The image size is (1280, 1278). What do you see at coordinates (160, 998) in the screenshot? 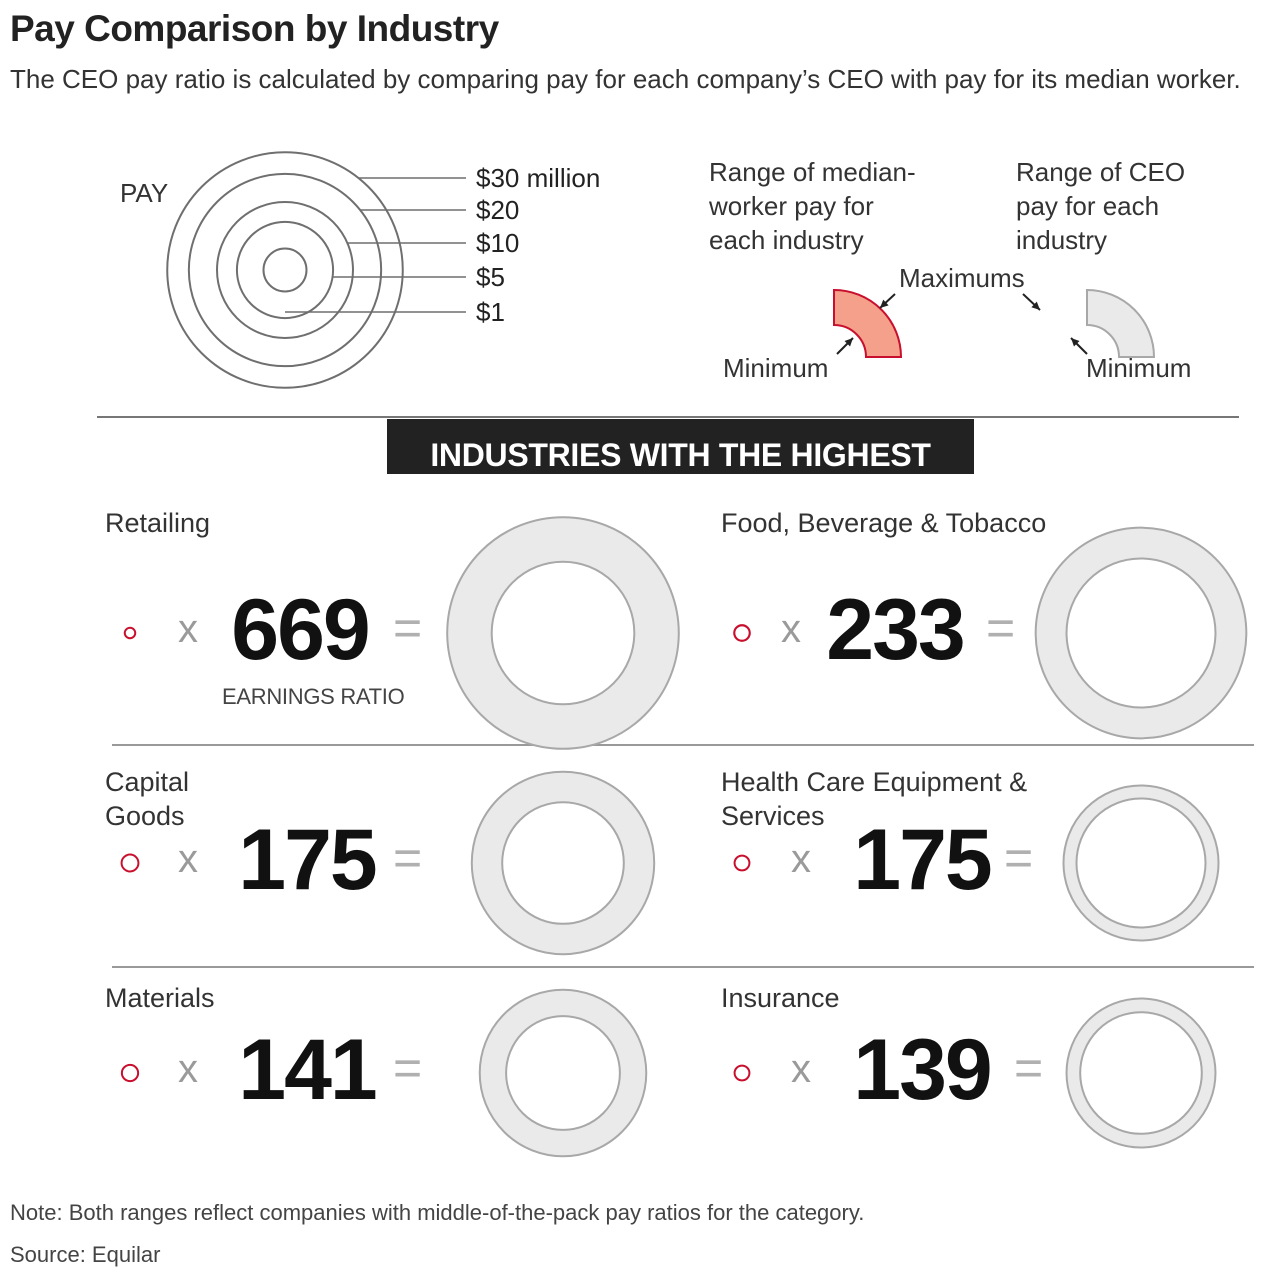
I see `industry-name: Materials` at bounding box center [160, 998].